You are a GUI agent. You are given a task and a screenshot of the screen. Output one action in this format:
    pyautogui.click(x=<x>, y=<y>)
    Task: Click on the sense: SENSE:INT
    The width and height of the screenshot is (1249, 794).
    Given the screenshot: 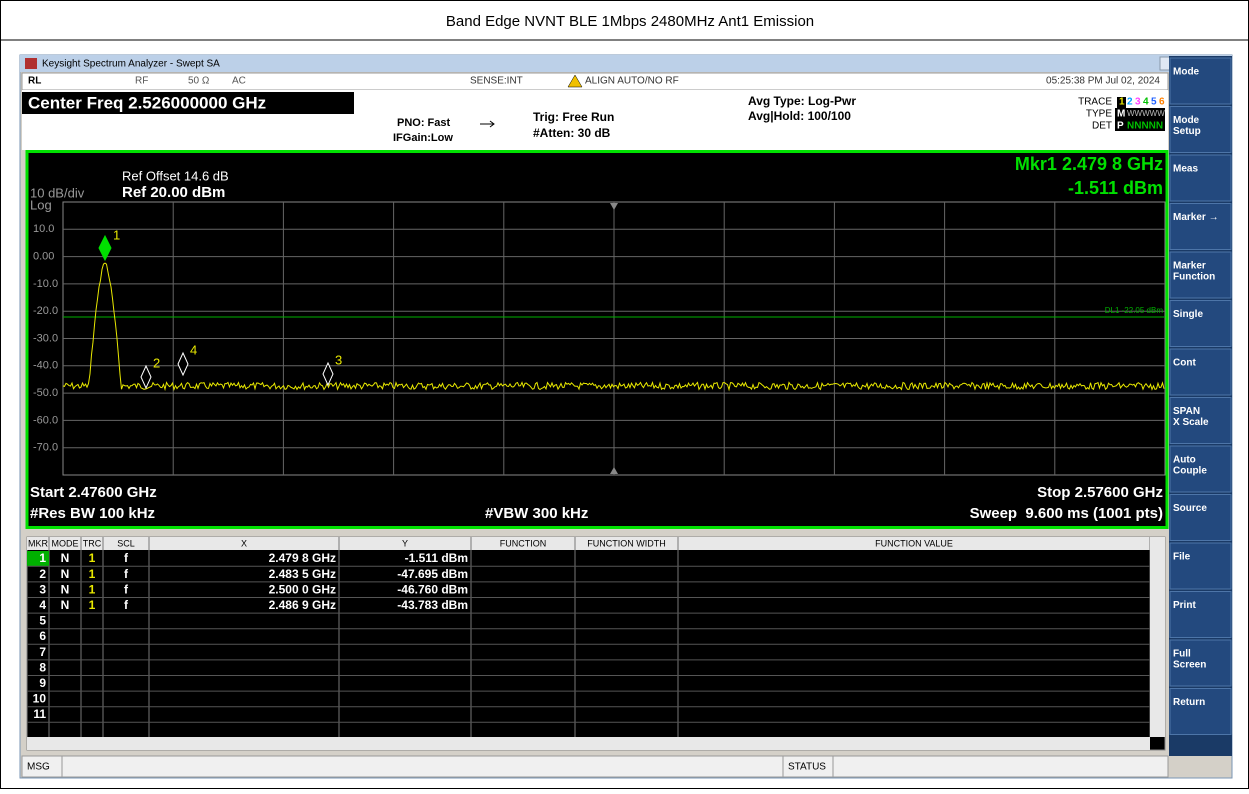 What is the action you would take?
    pyautogui.click(x=496, y=81)
    